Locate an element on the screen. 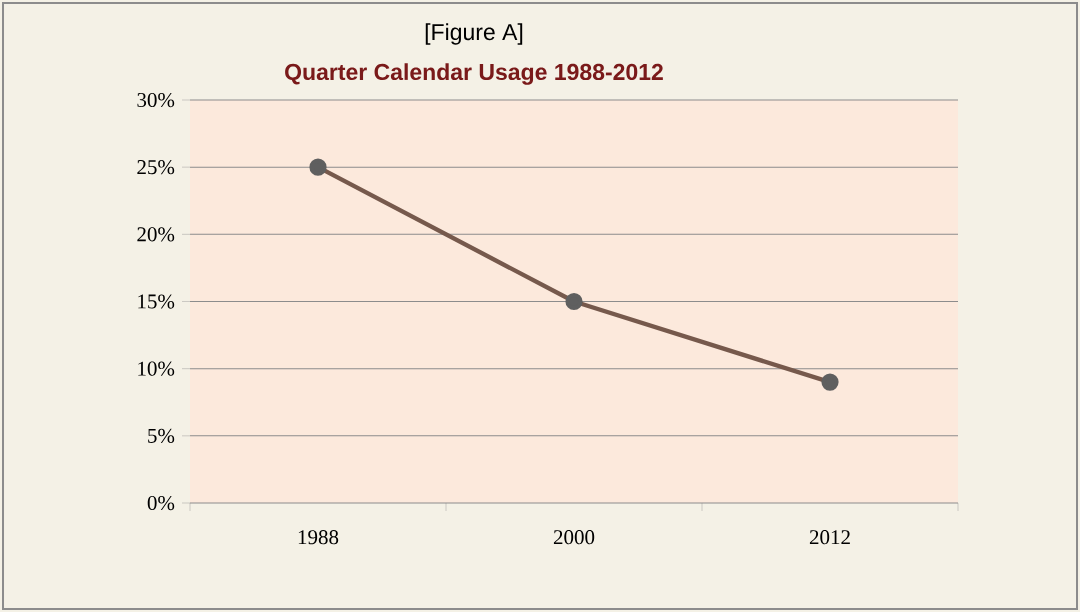 Image resolution: width=1080 pixels, height=612 pixels. text: [Figure A] is located at coordinates (474, 34).